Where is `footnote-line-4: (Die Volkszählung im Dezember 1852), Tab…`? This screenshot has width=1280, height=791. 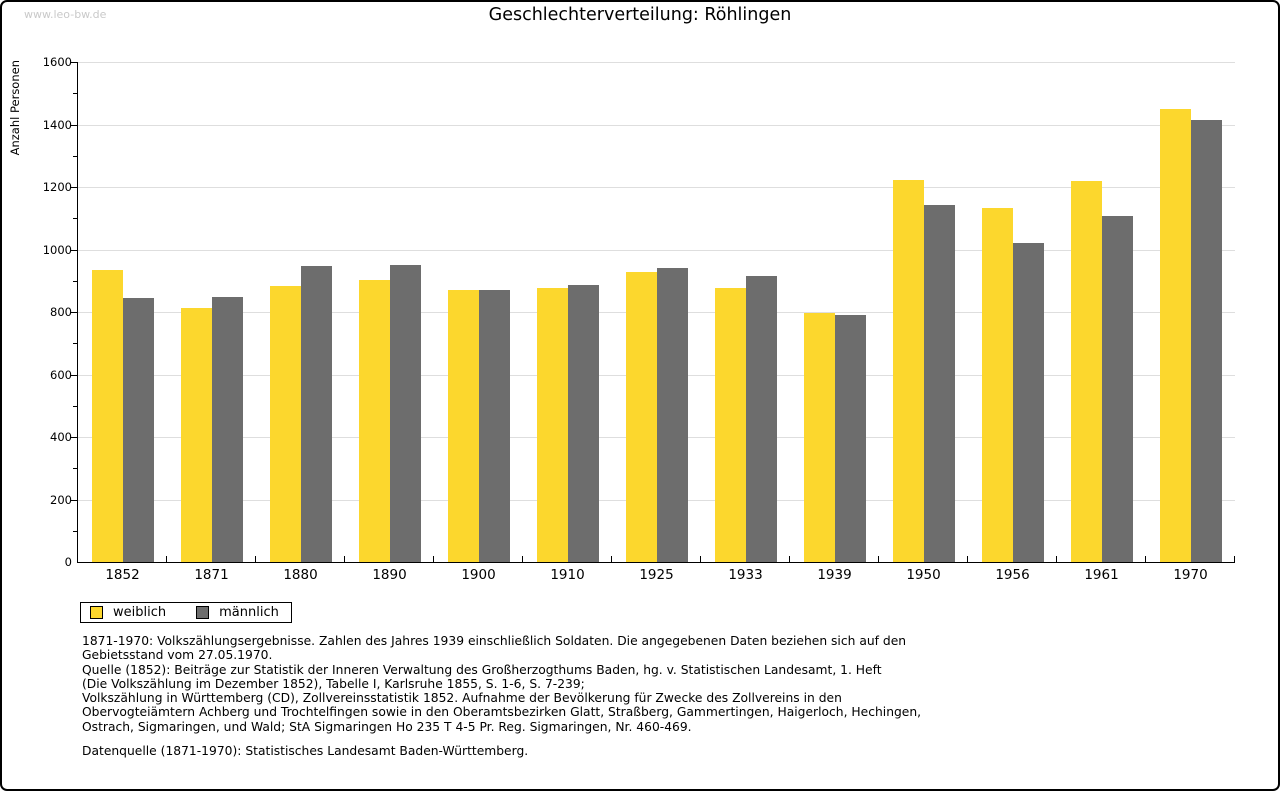
footnote-line-4: (Die Volkszählung im Dezember 1852), Tab… is located at coordinates (333, 683).